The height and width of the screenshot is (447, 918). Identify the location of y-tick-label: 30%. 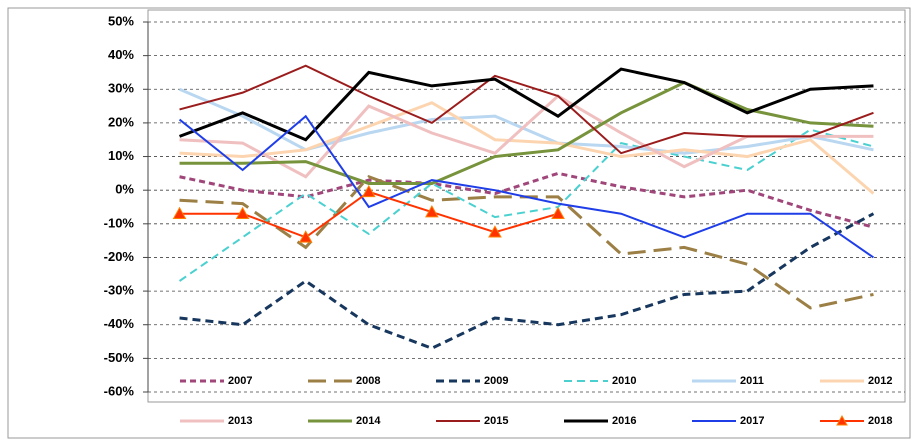
(121, 88).